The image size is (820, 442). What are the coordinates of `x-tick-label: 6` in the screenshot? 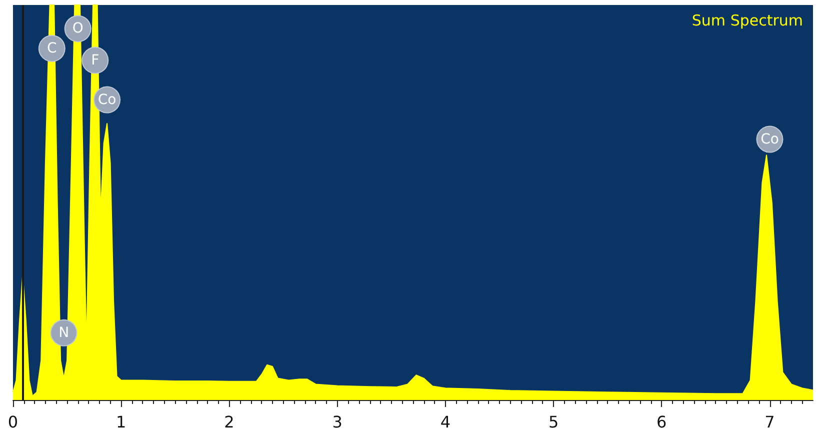 It's located at (661, 422).